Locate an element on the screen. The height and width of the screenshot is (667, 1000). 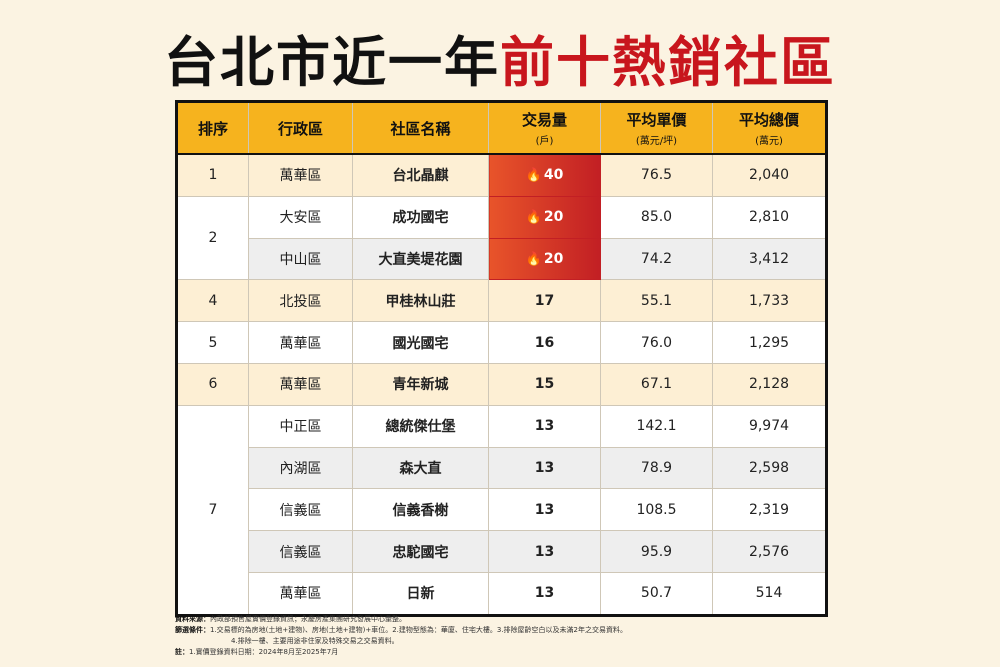
total-price-cell: 3,412 is located at coordinates (769, 259).